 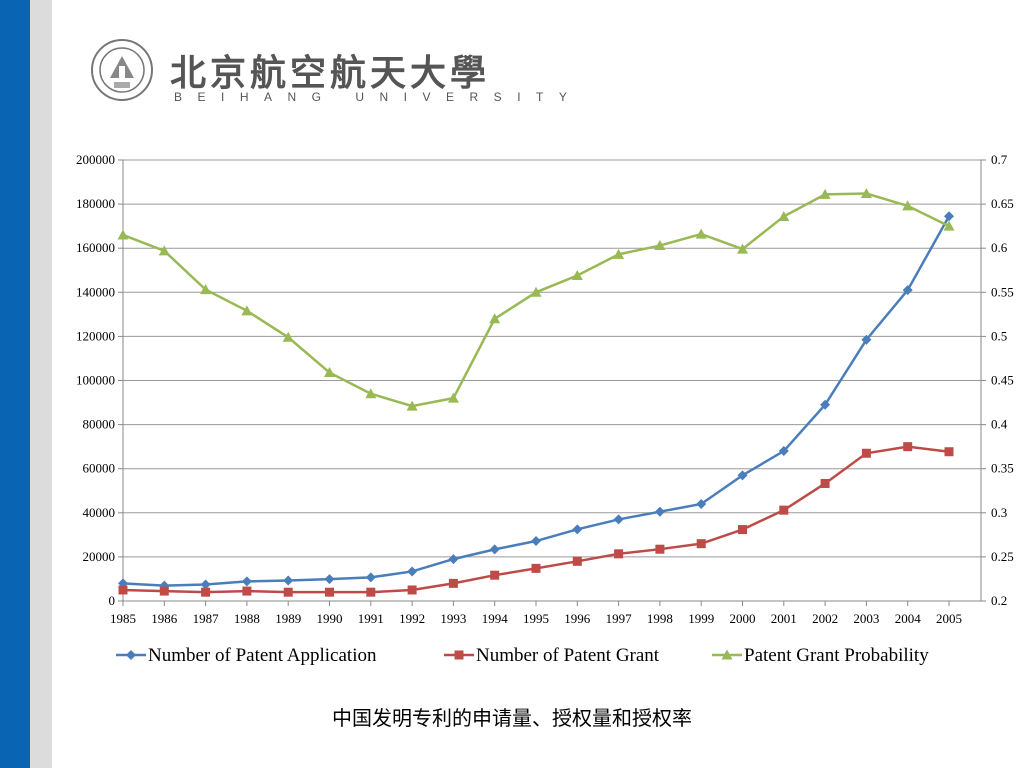 I want to click on y-left-tick-label: 80000, so click(x=99, y=424).